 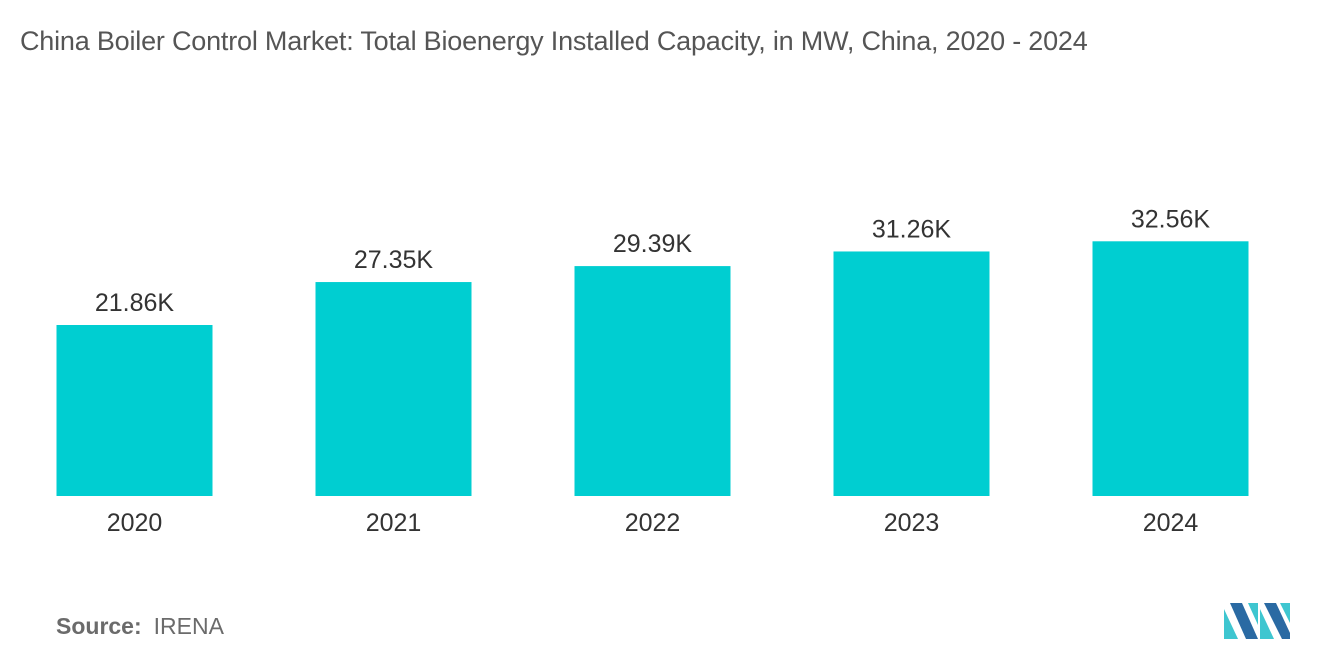 I want to click on source-note: Source: IRENA, so click(x=140, y=626).